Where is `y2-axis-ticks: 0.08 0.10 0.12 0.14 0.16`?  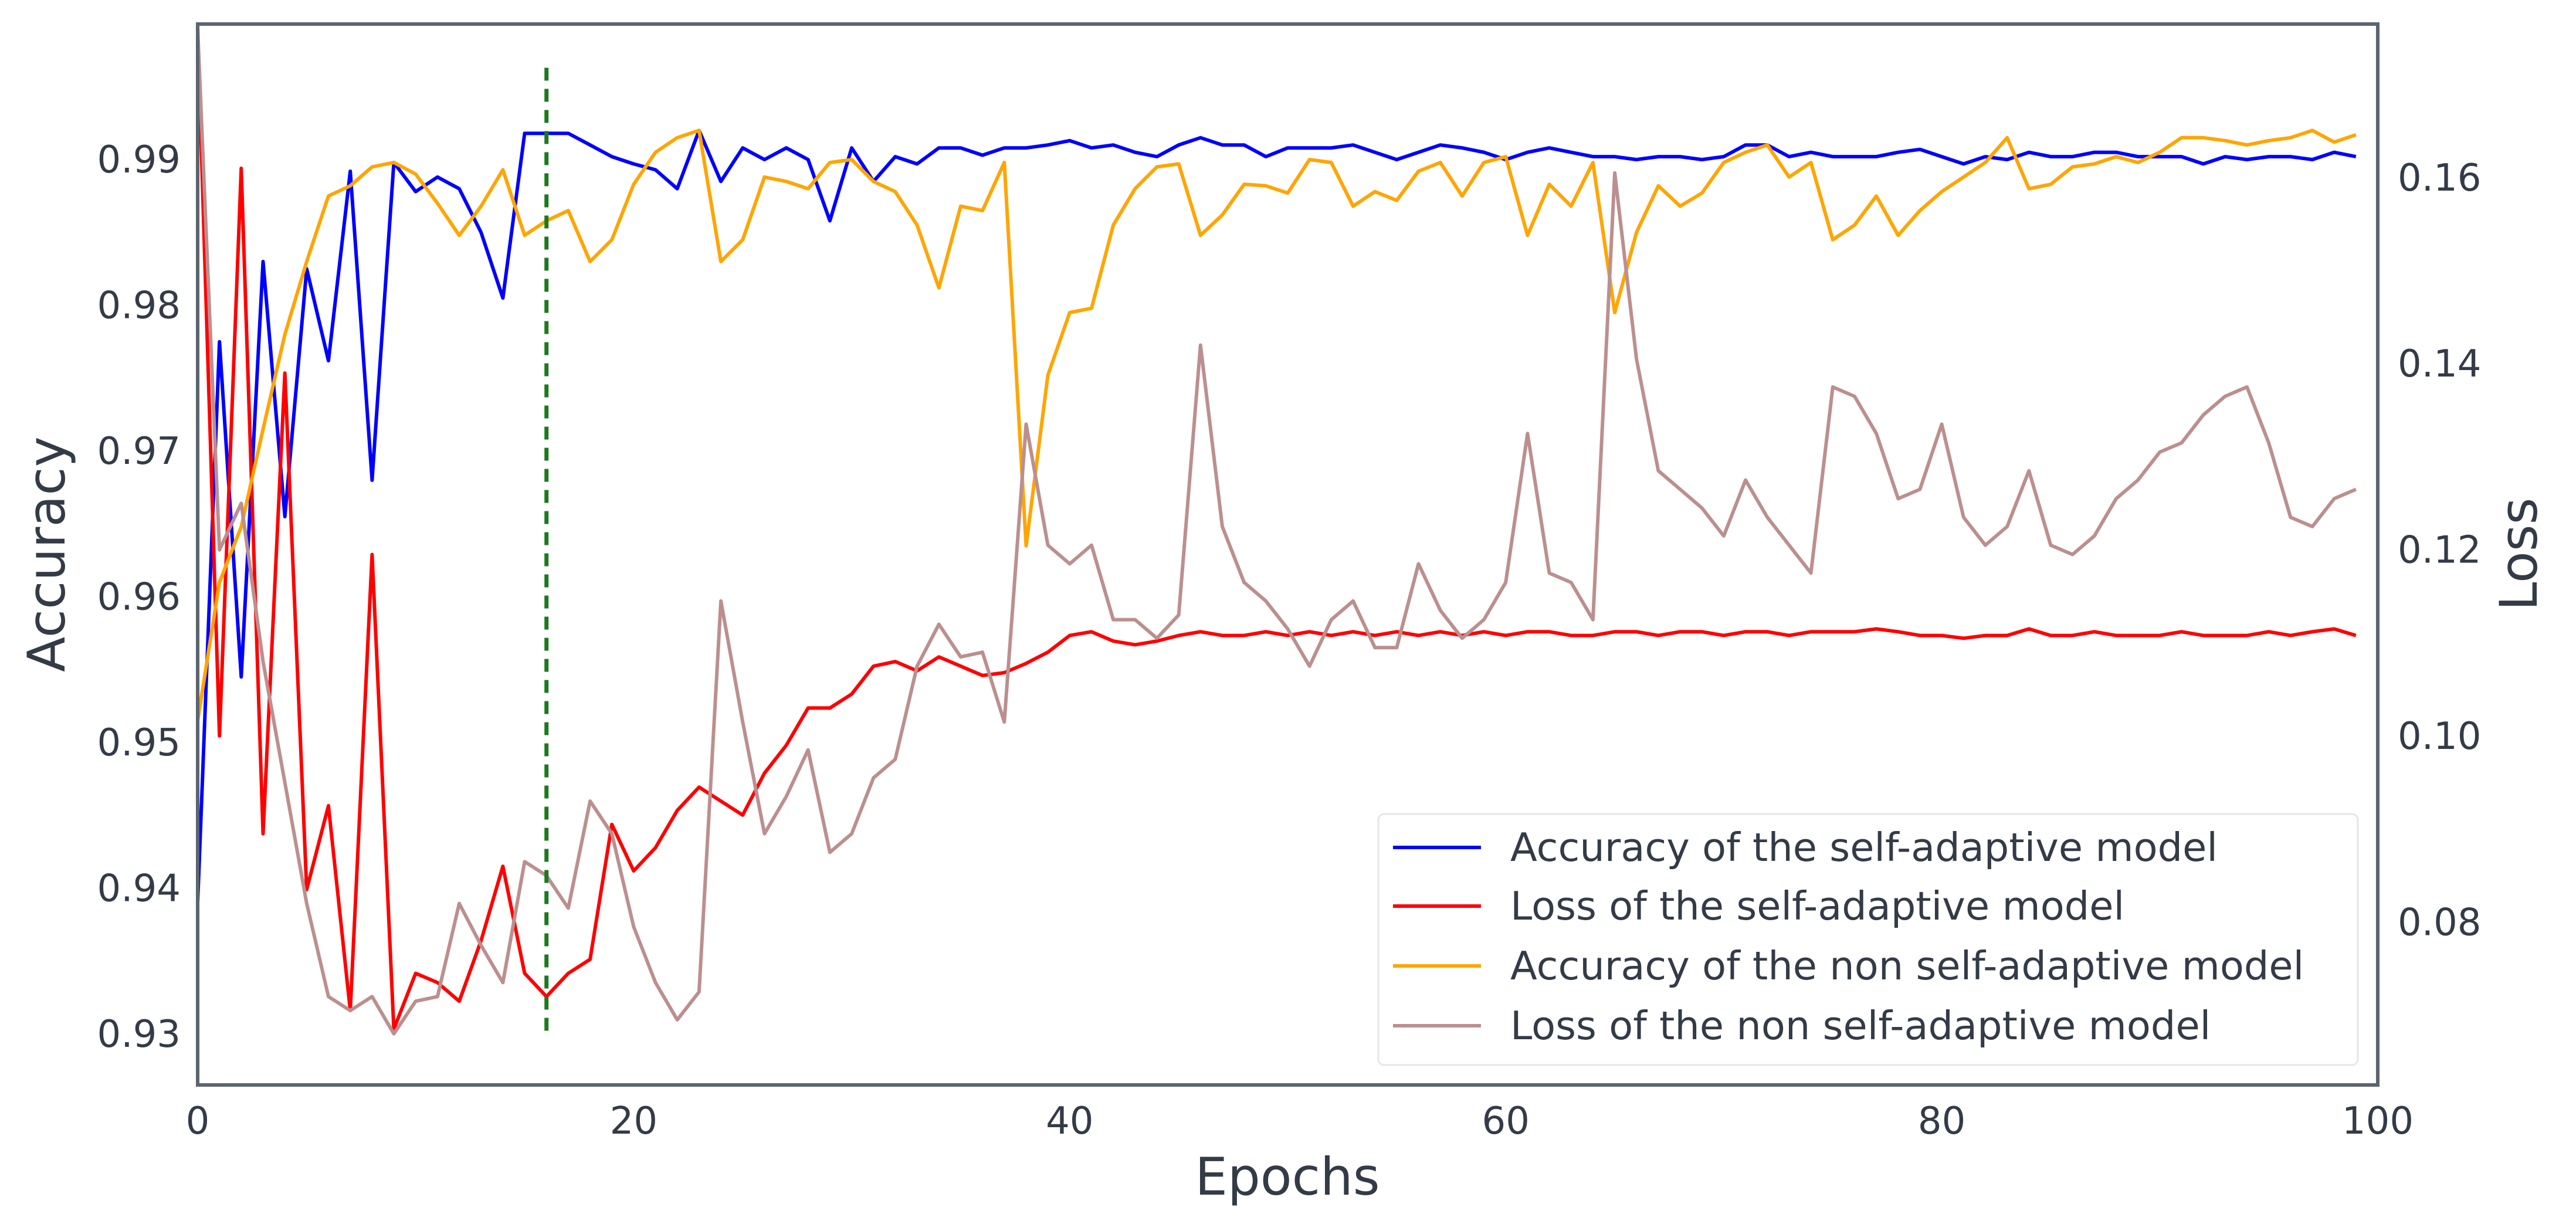
y2-axis-ticks: 0.08 0.10 0.12 0.14 0.16 is located at coordinates (2440, 550).